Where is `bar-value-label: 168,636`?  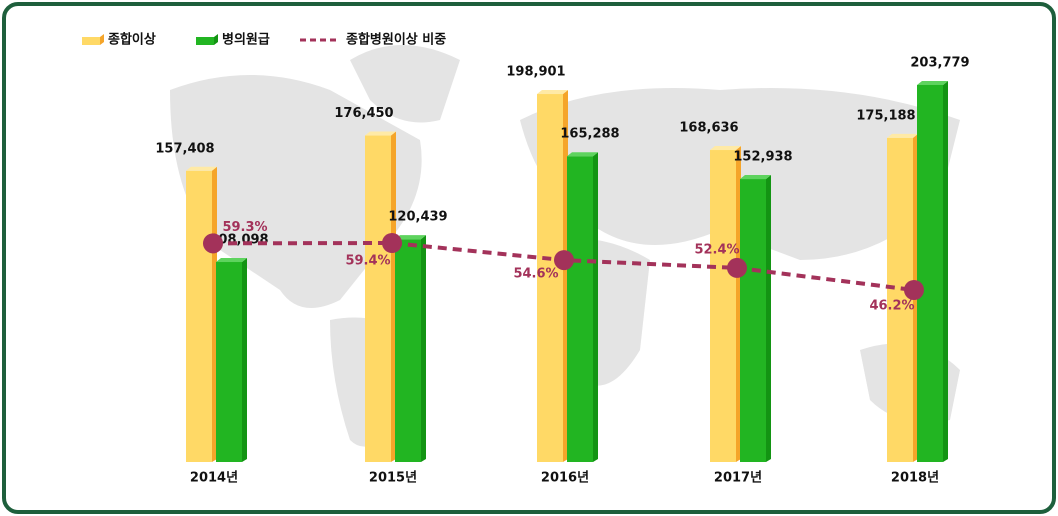
bar-value-label: 168,636 is located at coordinates (708, 128).